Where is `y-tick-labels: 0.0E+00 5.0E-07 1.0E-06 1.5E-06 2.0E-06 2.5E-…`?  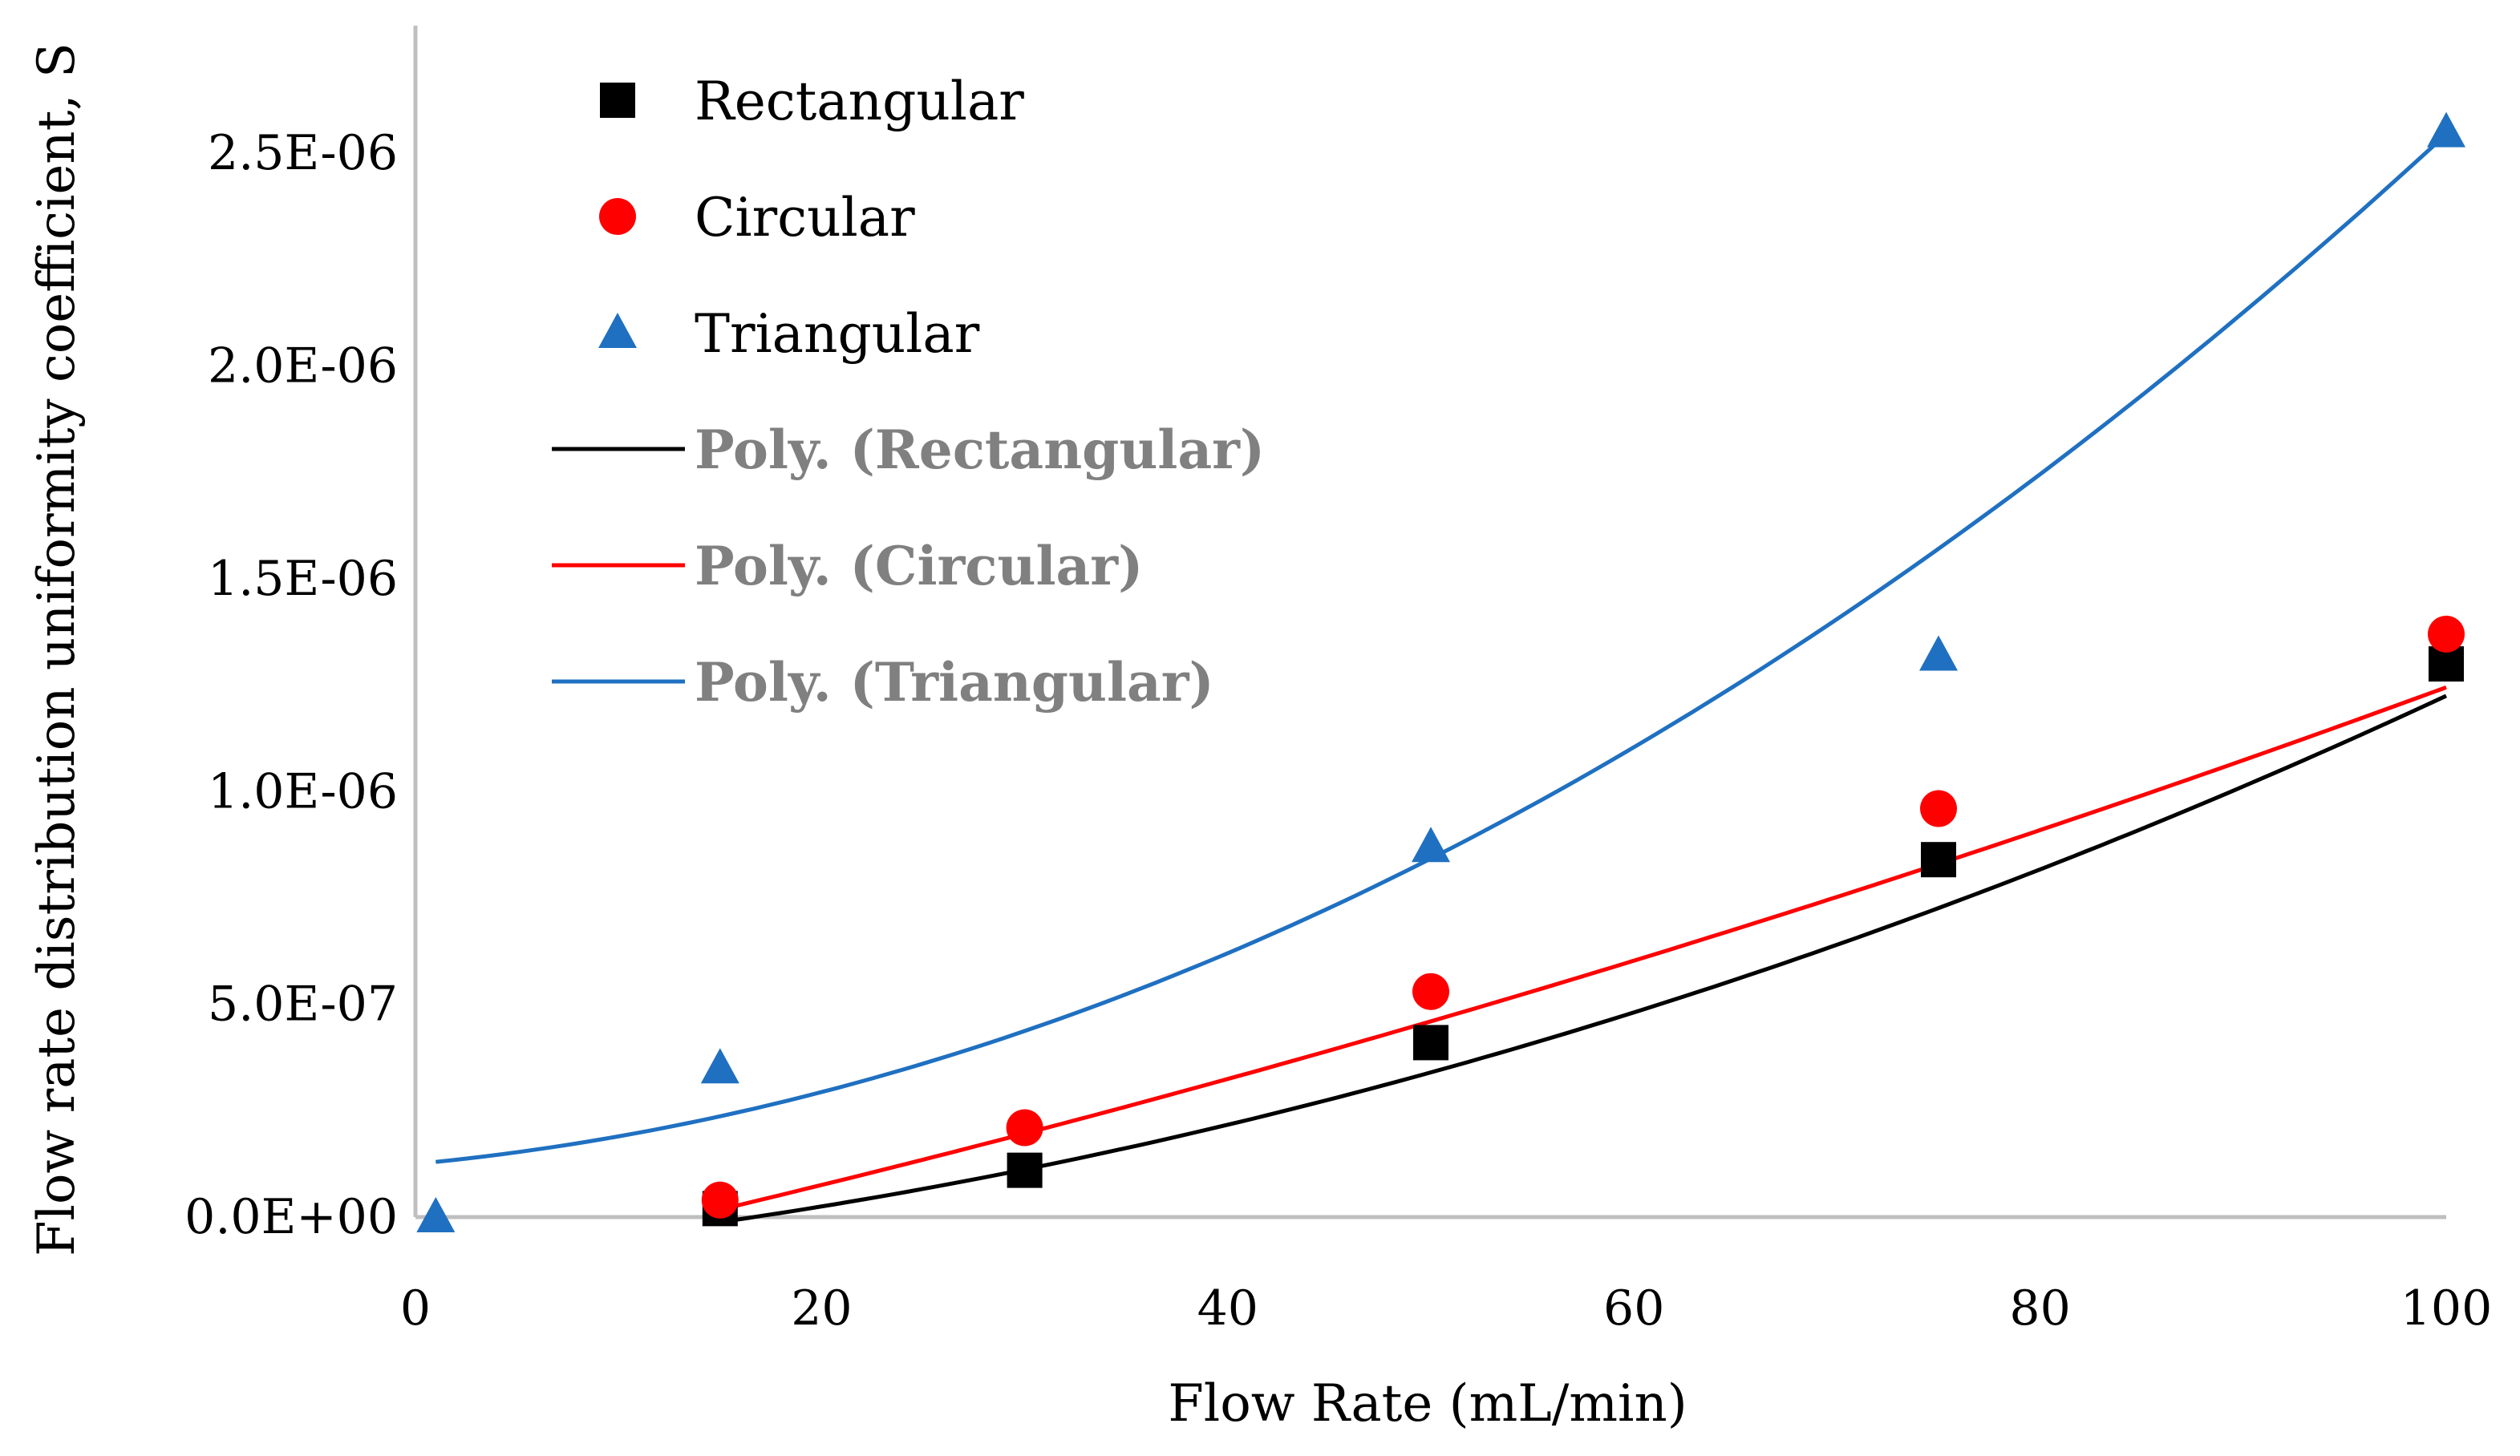 y-tick-labels: 0.0E+00 5.0E-07 1.0E-06 1.5E-06 2.0E-06 2.5E-… is located at coordinates (291, 685).